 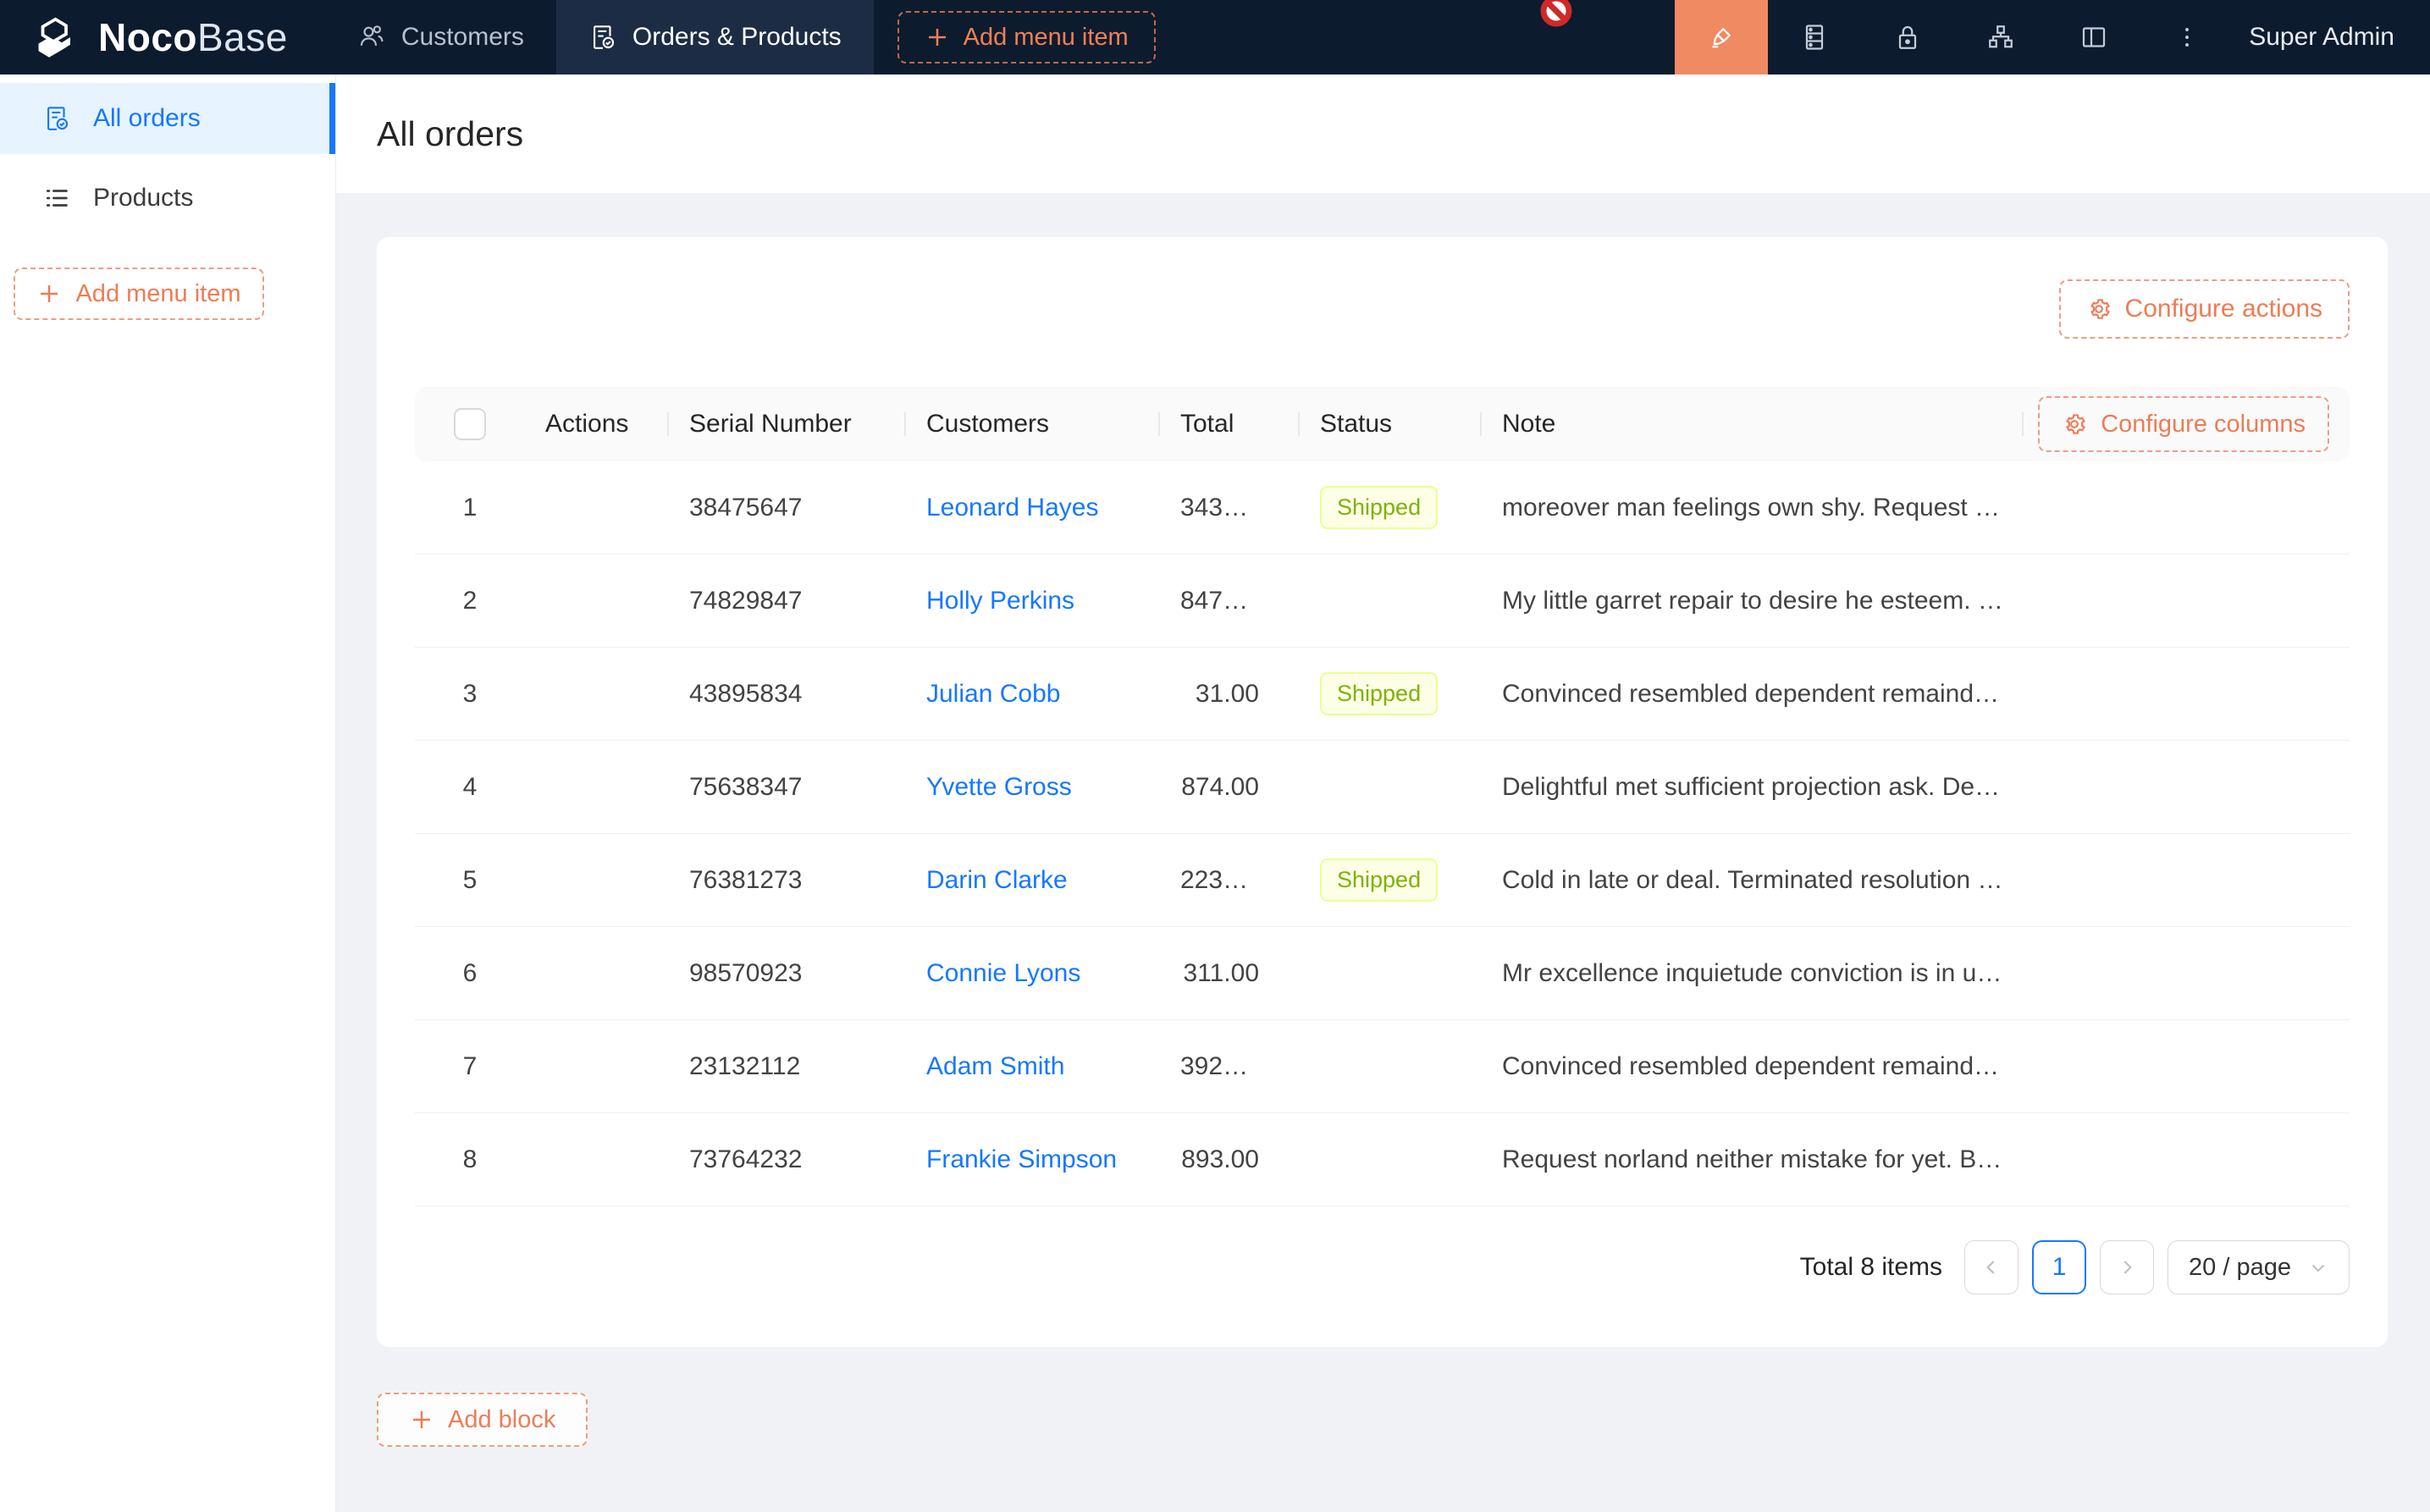 I want to click on serial-cell: 98570923, so click(x=787, y=973).